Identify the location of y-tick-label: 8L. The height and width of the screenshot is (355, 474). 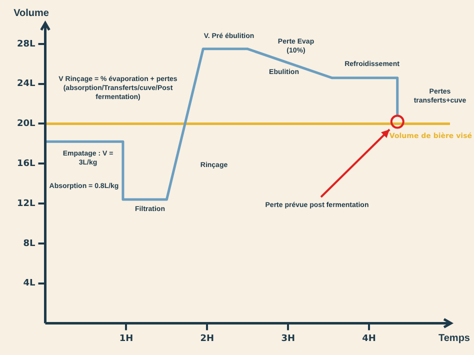
(29, 243).